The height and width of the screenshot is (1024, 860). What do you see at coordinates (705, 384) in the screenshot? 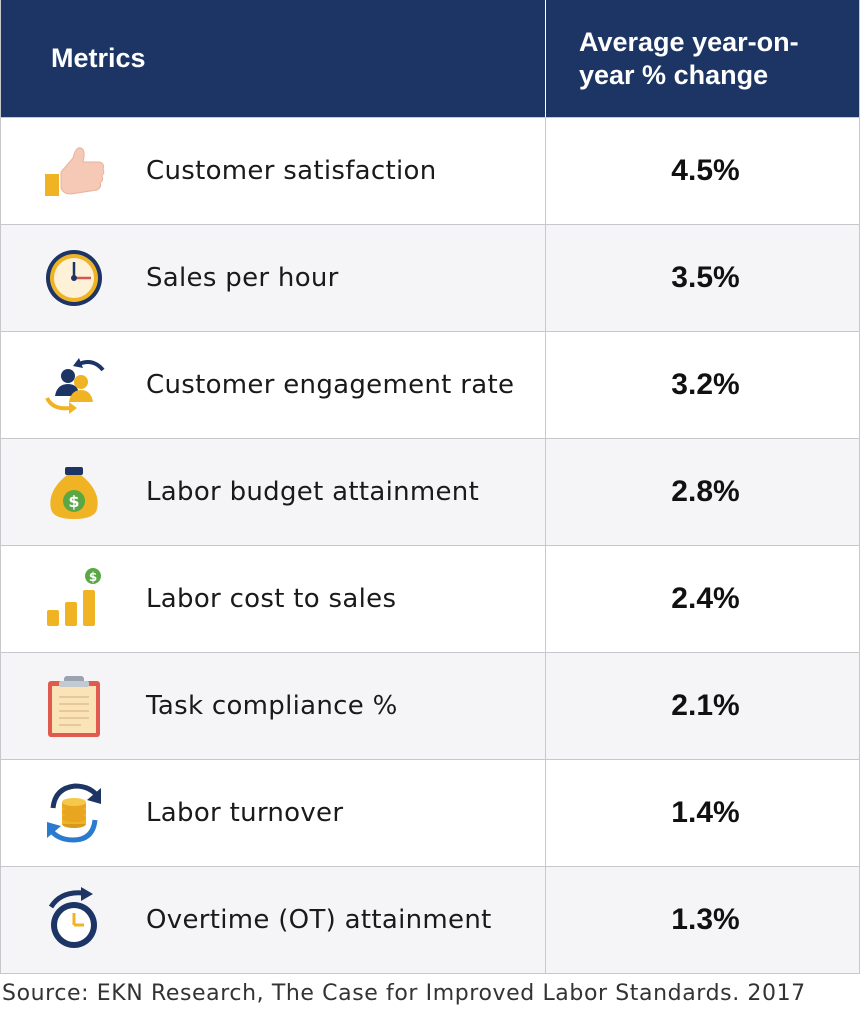
I see `metric-value: 3.2%` at bounding box center [705, 384].